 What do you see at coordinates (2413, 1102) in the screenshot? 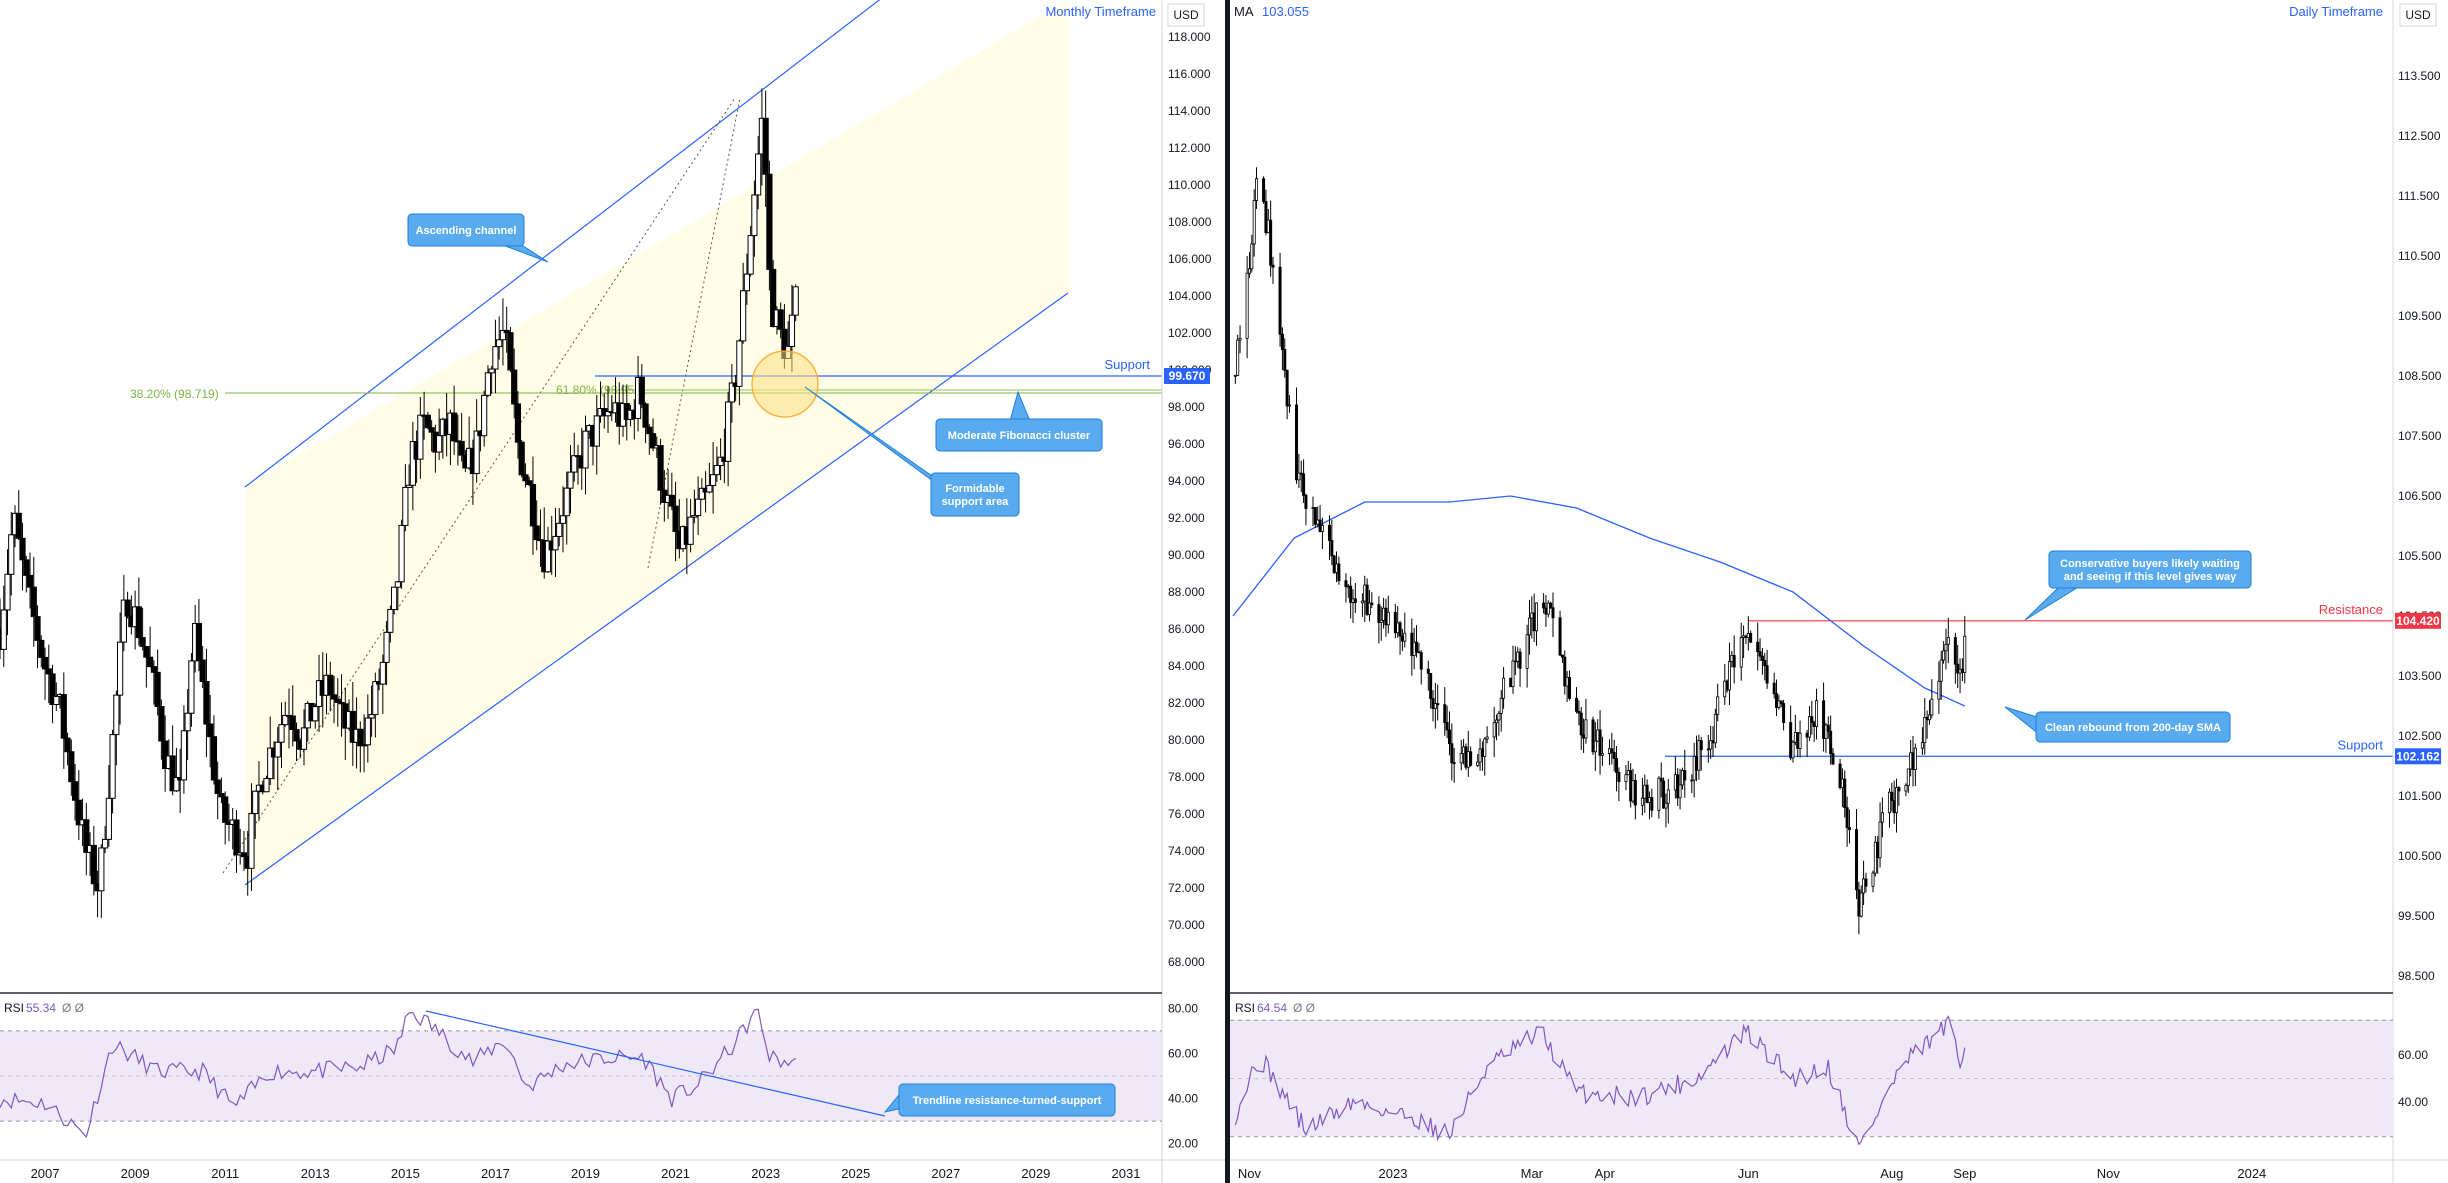
I see `right-rsi-tick: 40.00` at bounding box center [2413, 1102].